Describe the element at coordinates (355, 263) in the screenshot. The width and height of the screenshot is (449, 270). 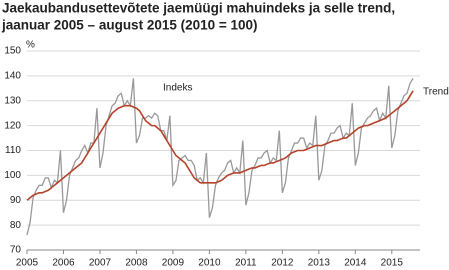
I see `x-tick-label: 2014` at that location.